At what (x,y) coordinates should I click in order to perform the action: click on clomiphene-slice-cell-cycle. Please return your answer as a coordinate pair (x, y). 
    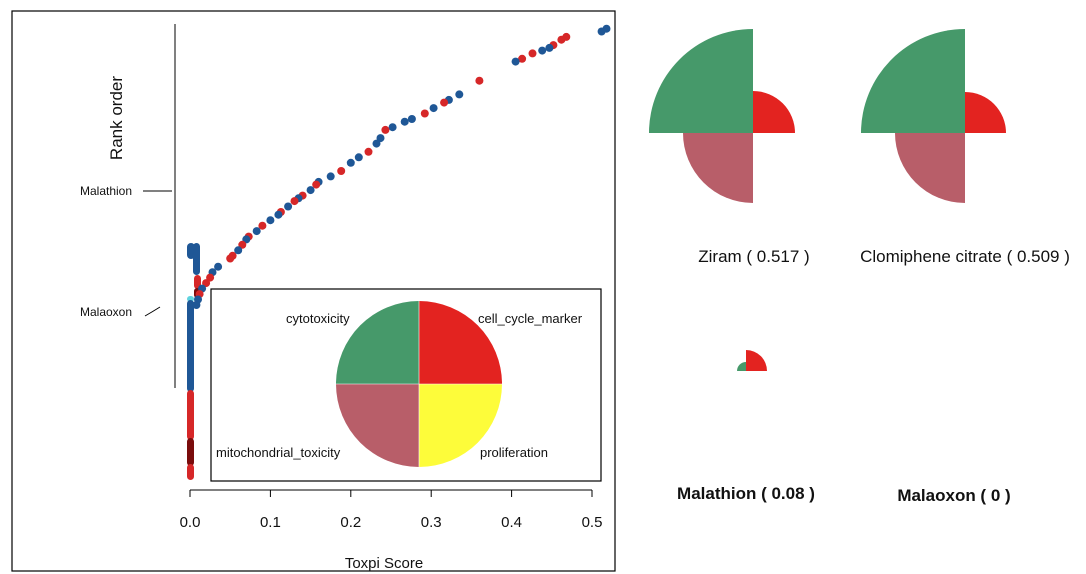
    Looking at the image, I should click on (985, 112).